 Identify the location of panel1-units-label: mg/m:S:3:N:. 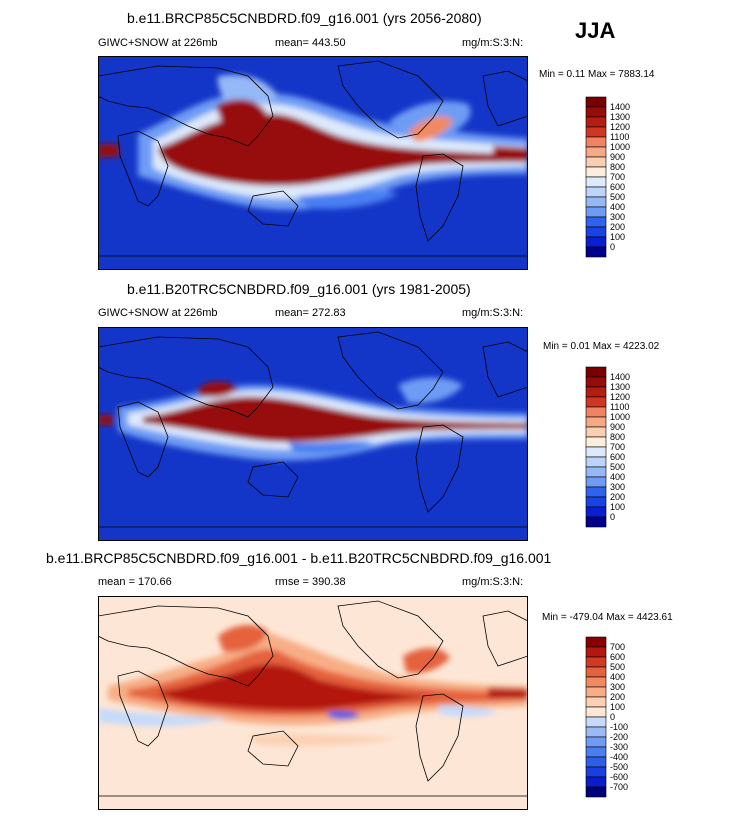
(493, 43).